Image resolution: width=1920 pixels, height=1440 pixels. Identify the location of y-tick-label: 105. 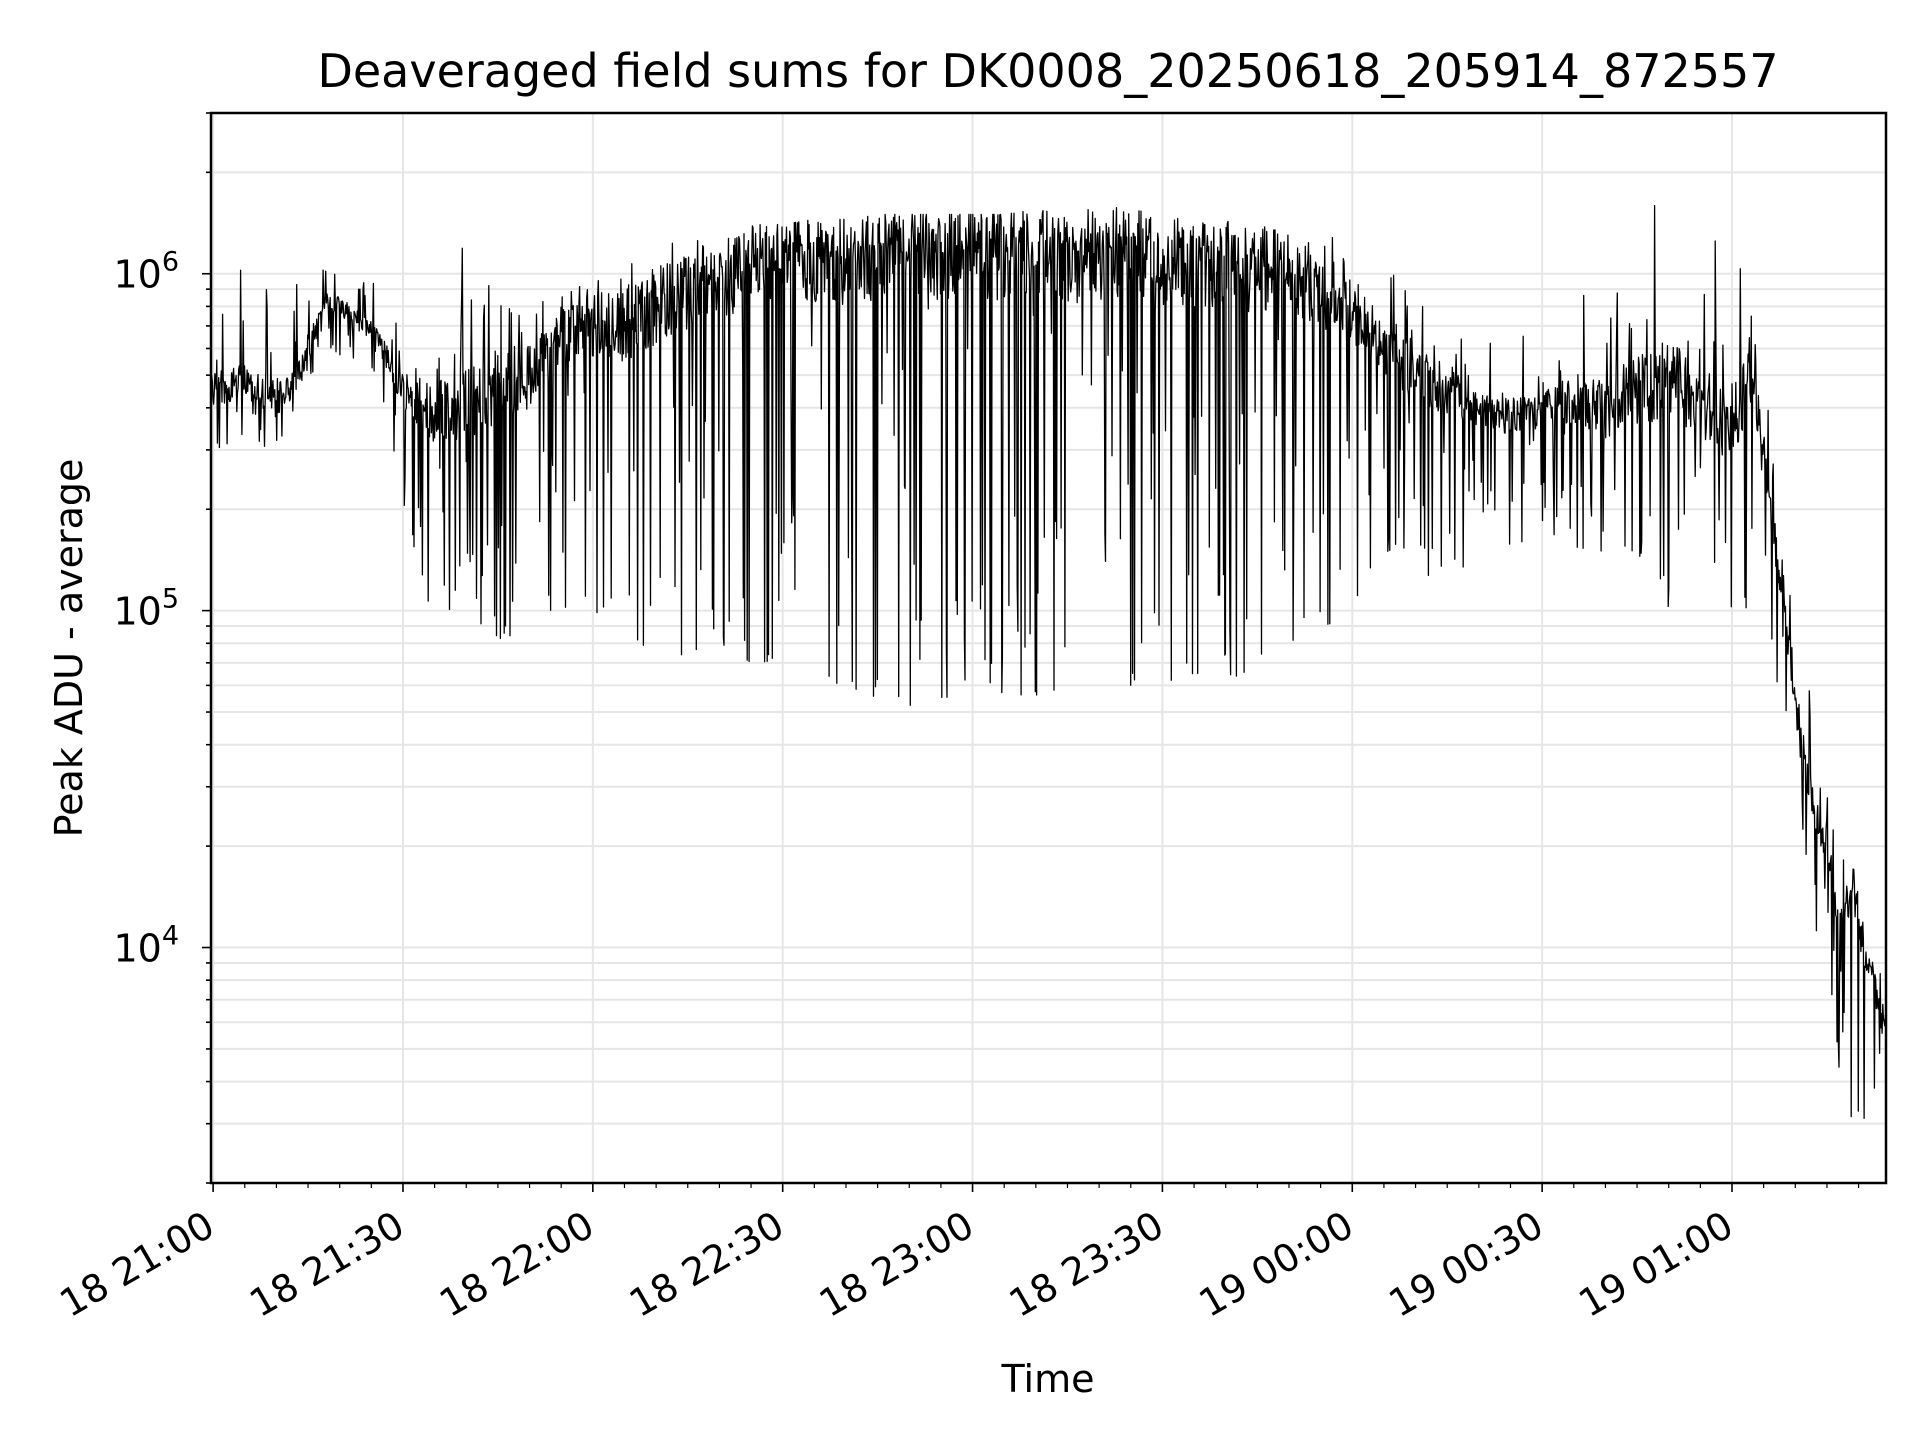
(146, 609).